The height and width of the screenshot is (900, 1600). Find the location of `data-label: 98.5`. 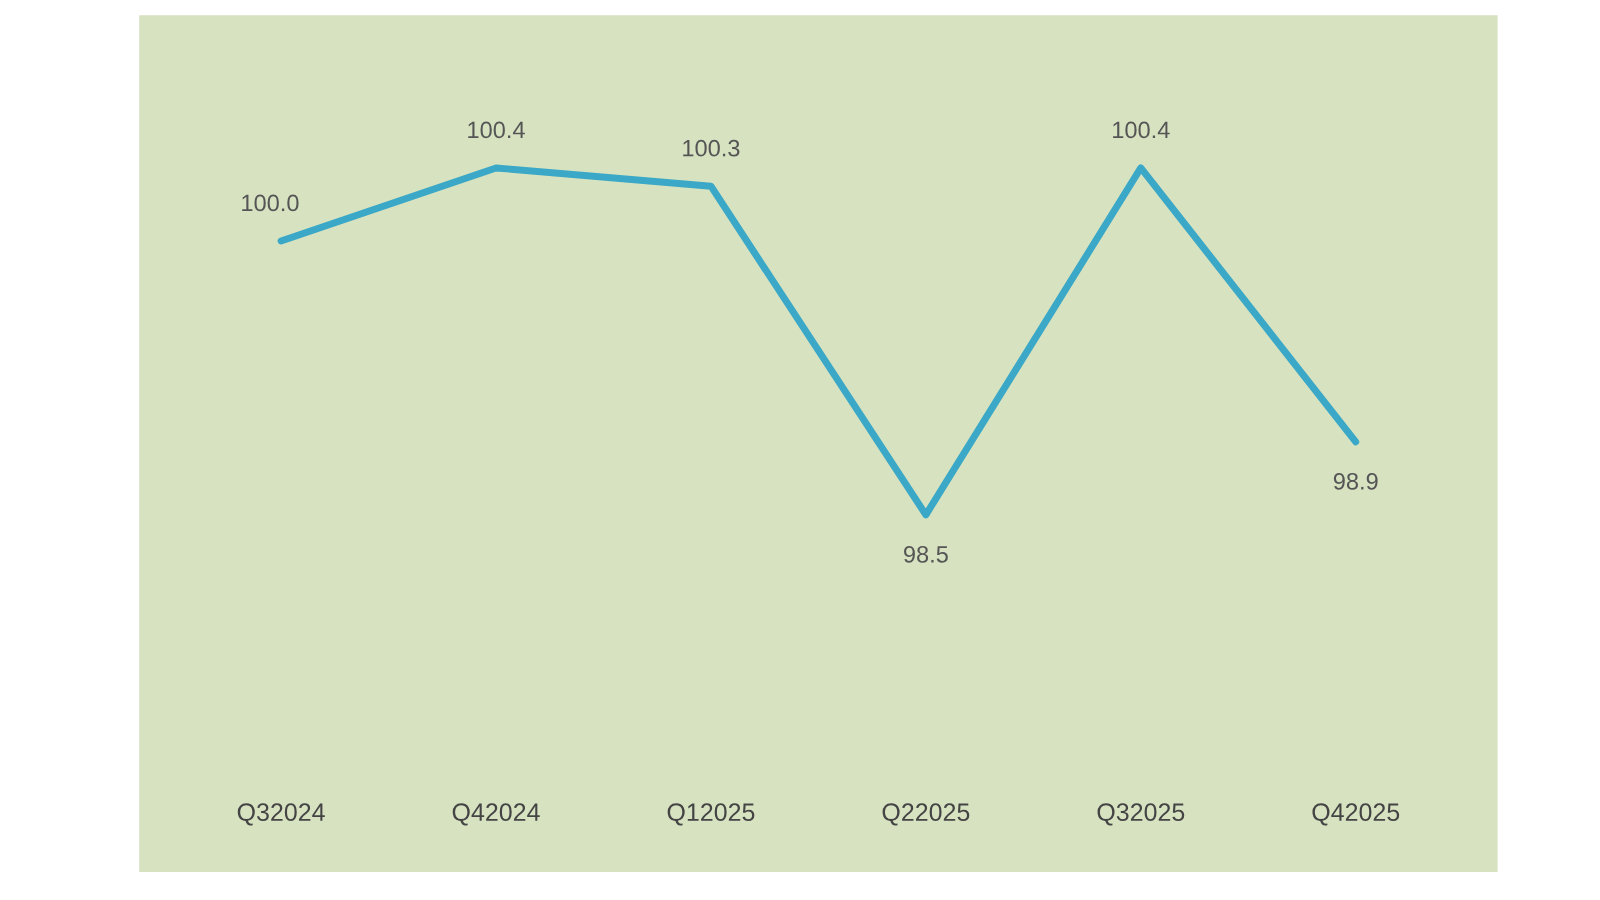

data-label: 98.5 is located at coordinates (926, 554).